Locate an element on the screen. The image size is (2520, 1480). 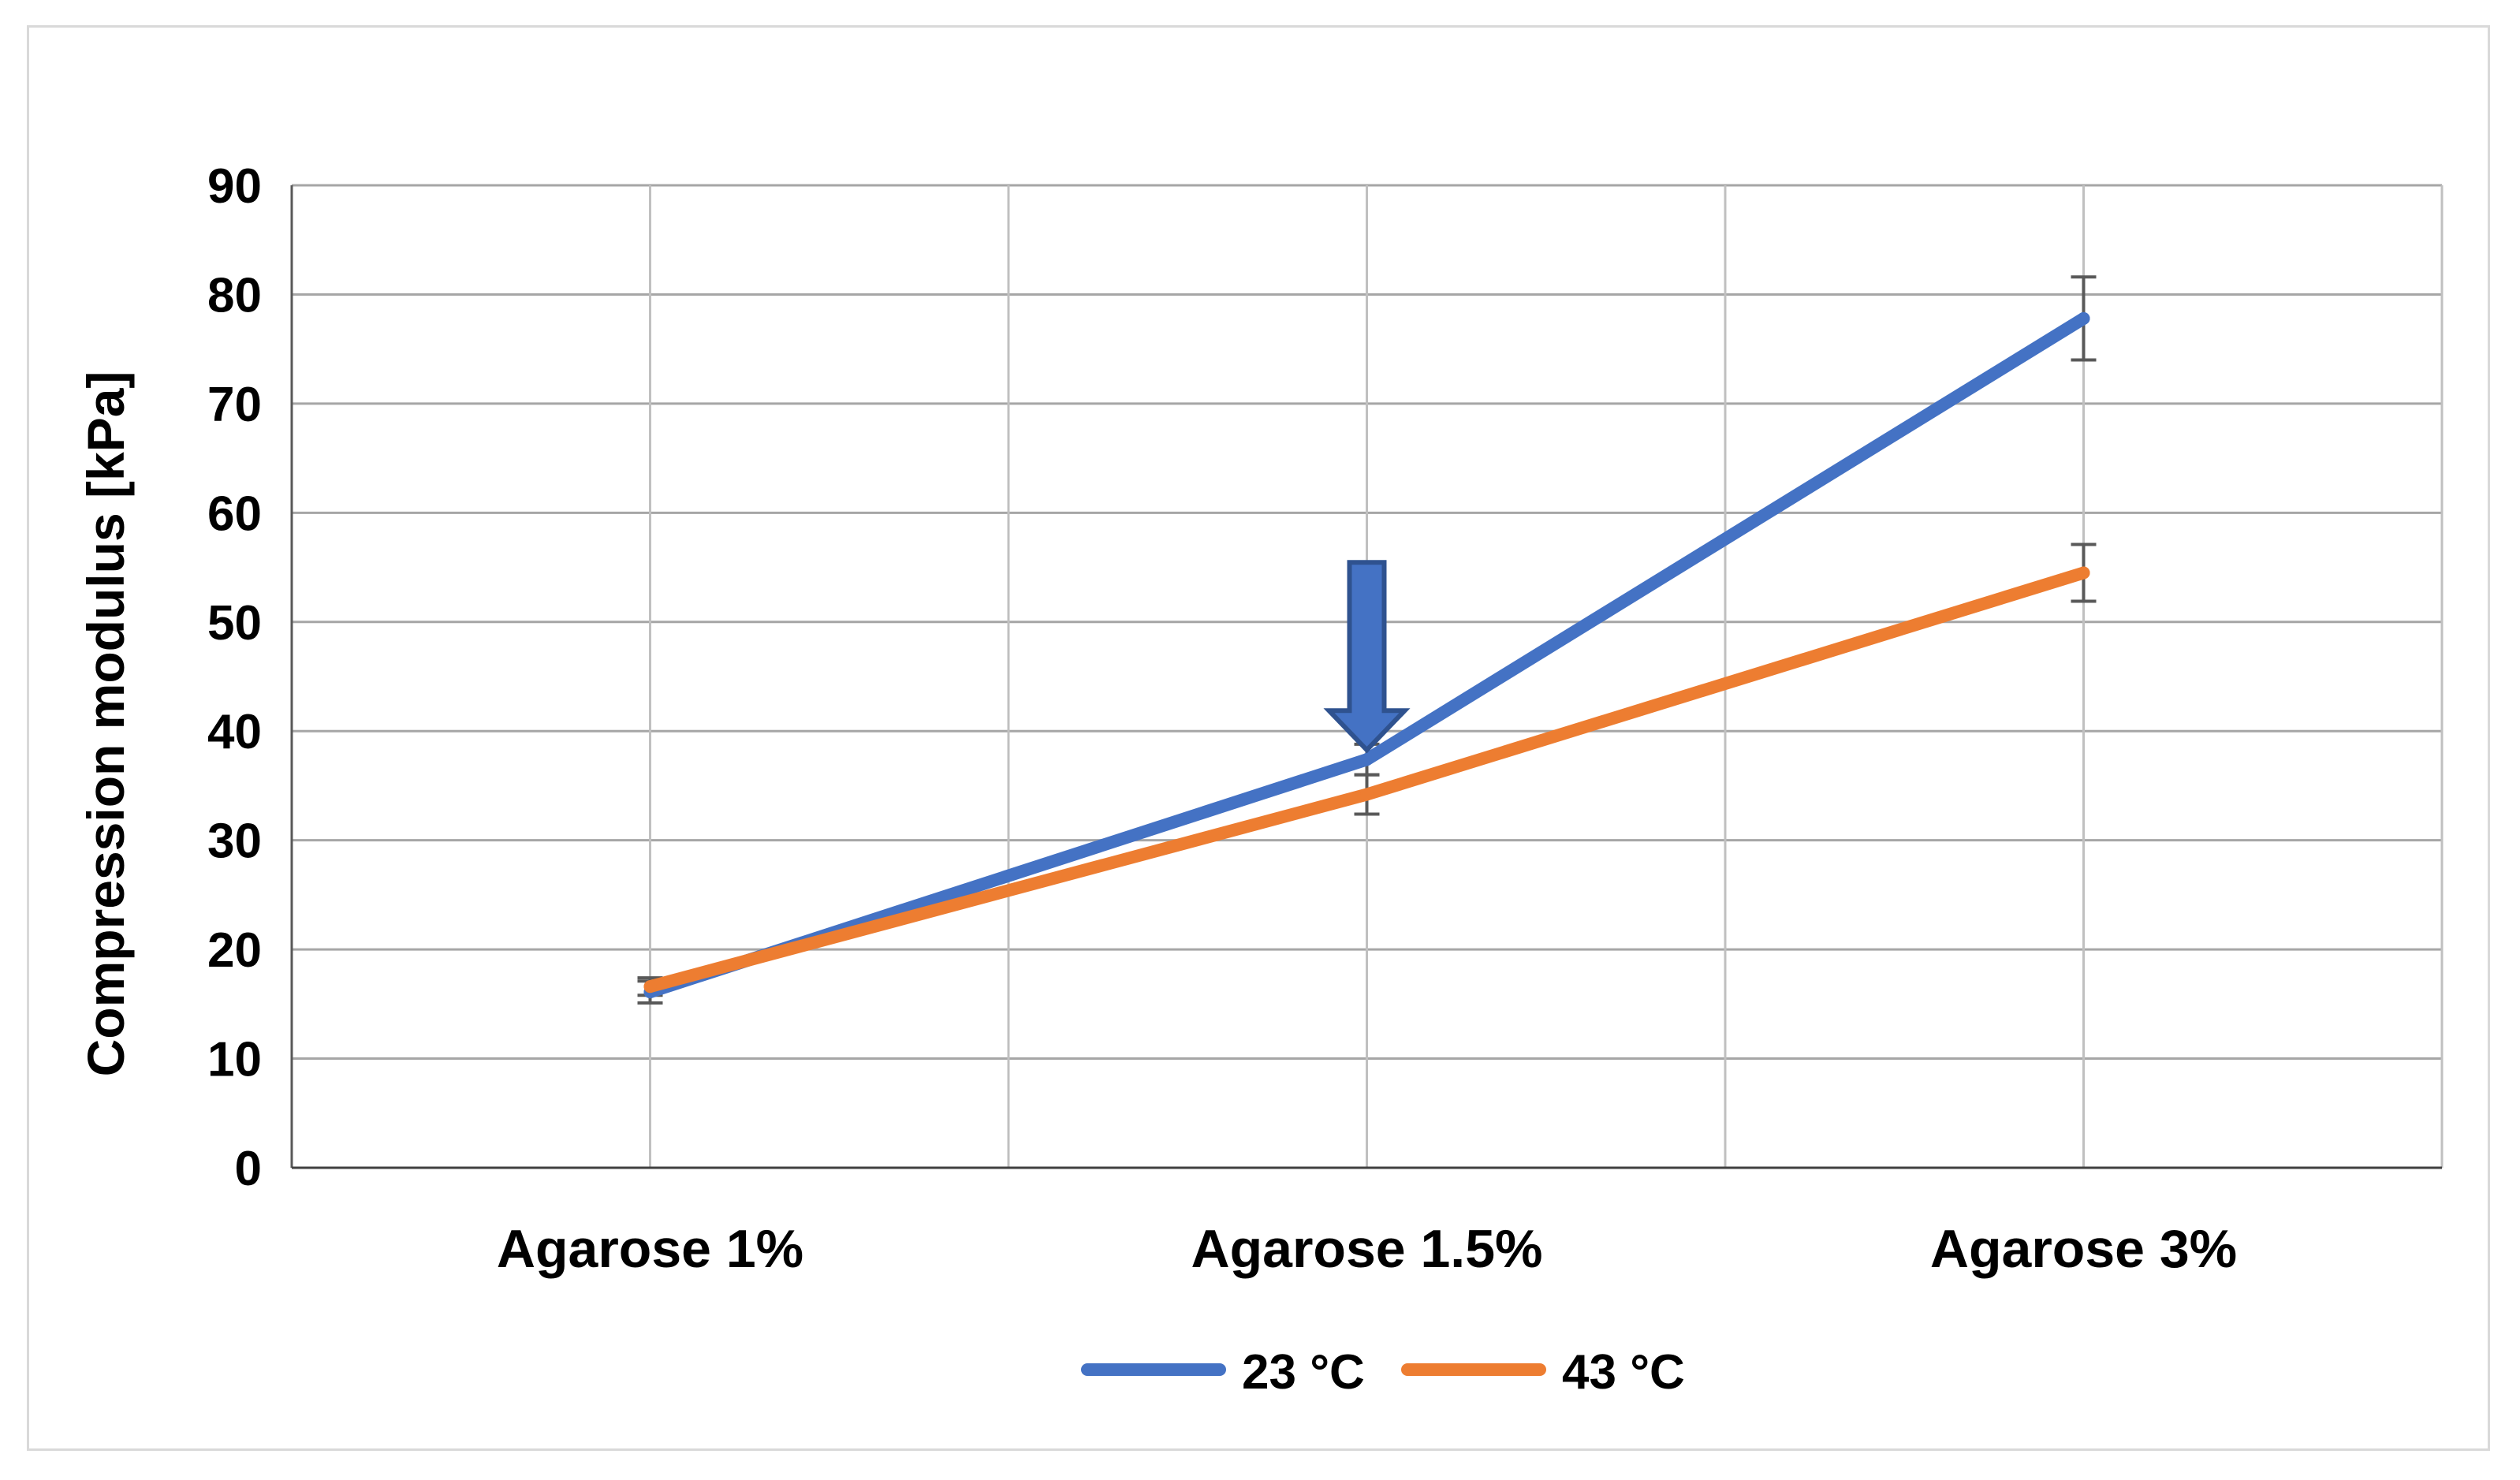
annotations is located at coordinates (1367, 657).